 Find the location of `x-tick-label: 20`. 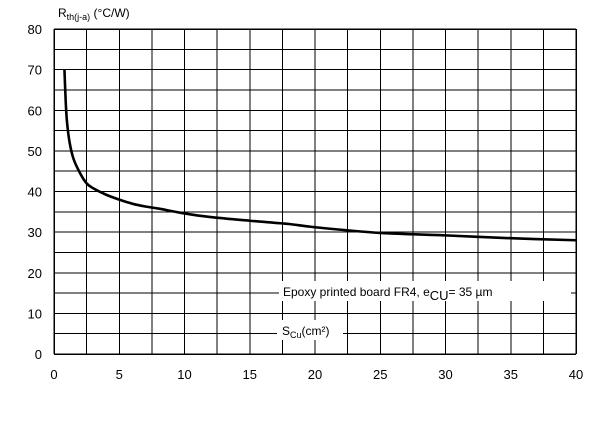

x-tick-label: 20 is located at coordinates (315, 374).